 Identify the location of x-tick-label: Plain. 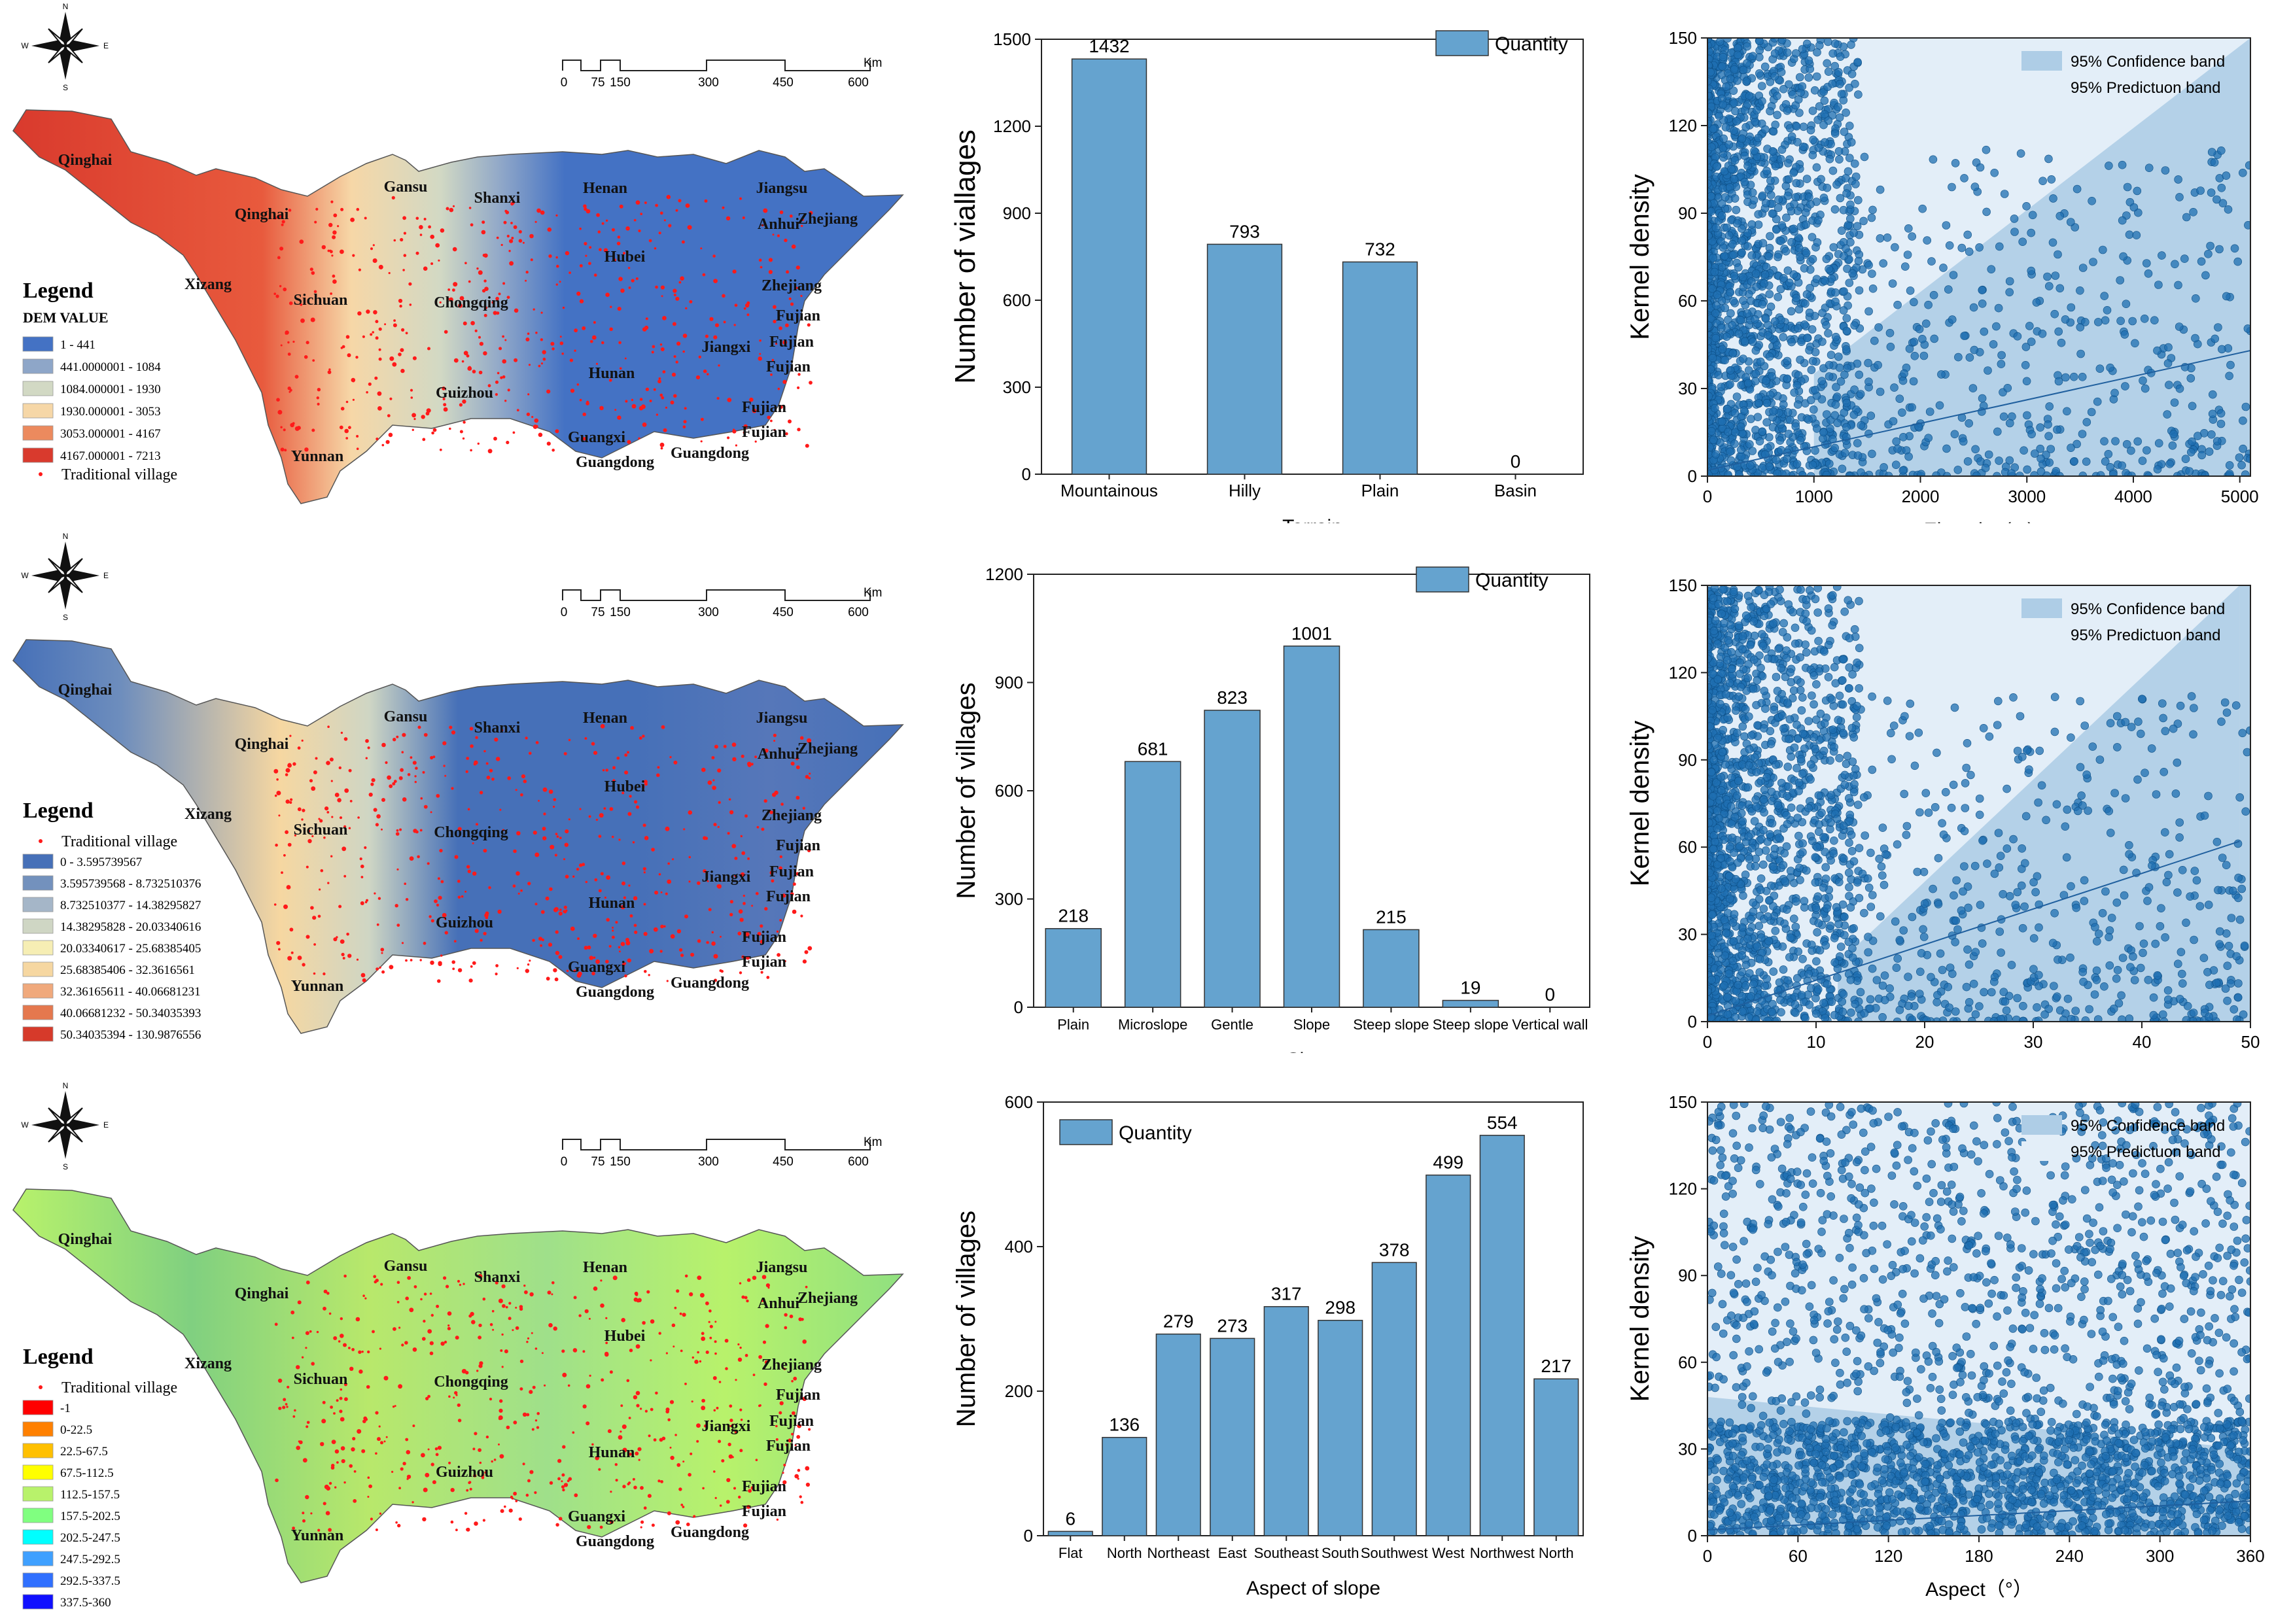
(1380, 490).